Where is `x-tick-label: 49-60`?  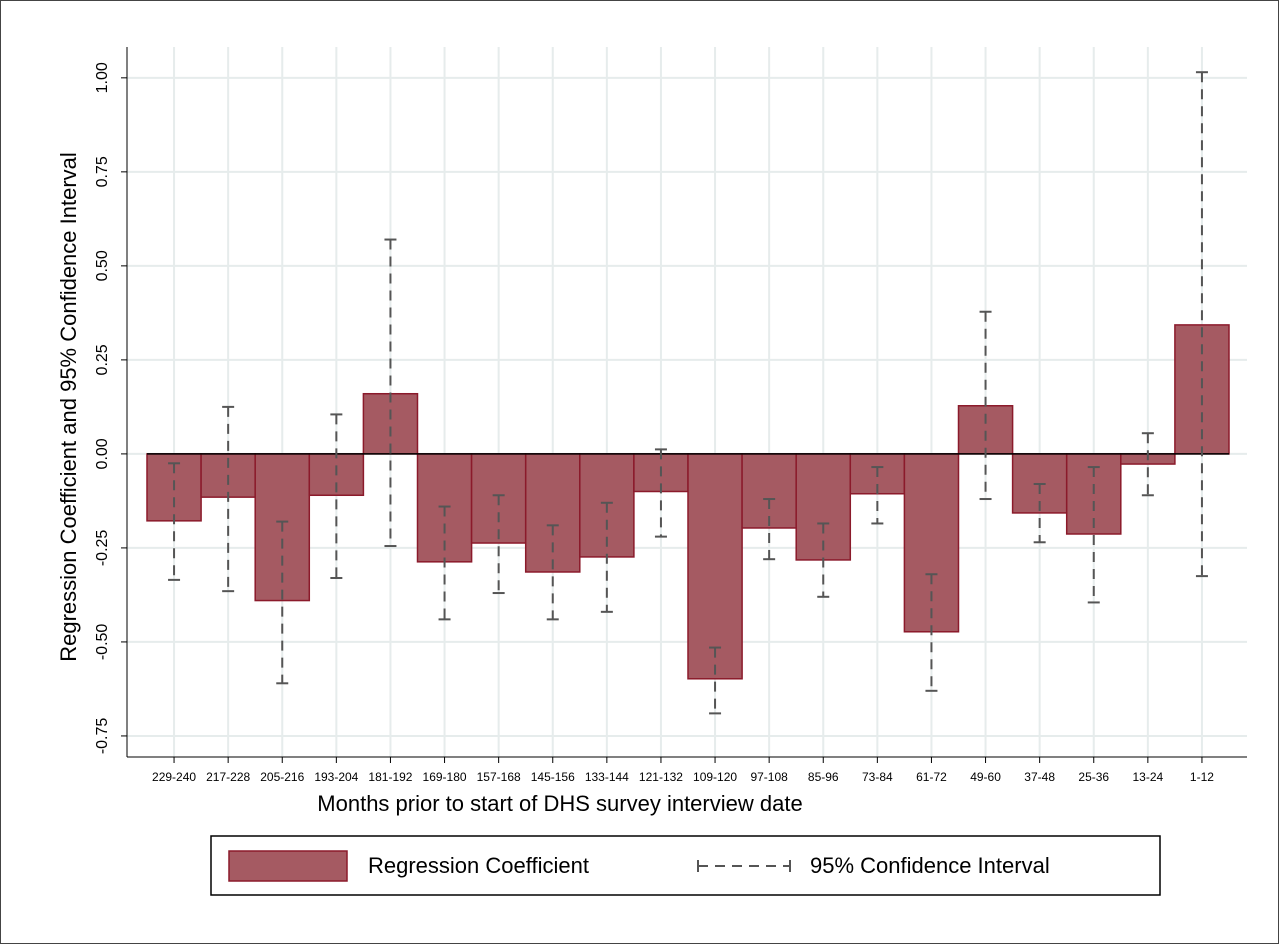 x-tick-label: 49-60 is located at coordinates (985, 777).